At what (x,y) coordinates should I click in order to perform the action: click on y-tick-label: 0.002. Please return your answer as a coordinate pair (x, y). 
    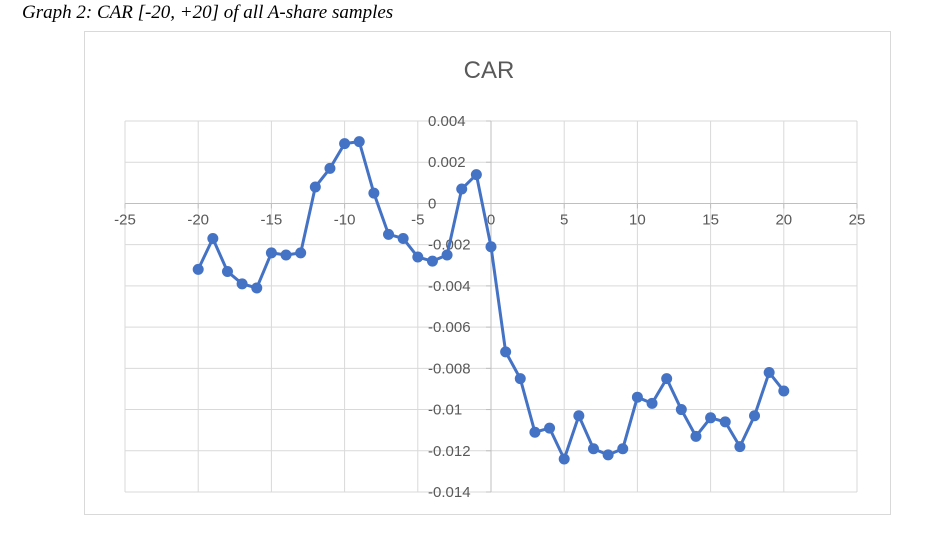
    Looking at the image, I should click on (447, 162).